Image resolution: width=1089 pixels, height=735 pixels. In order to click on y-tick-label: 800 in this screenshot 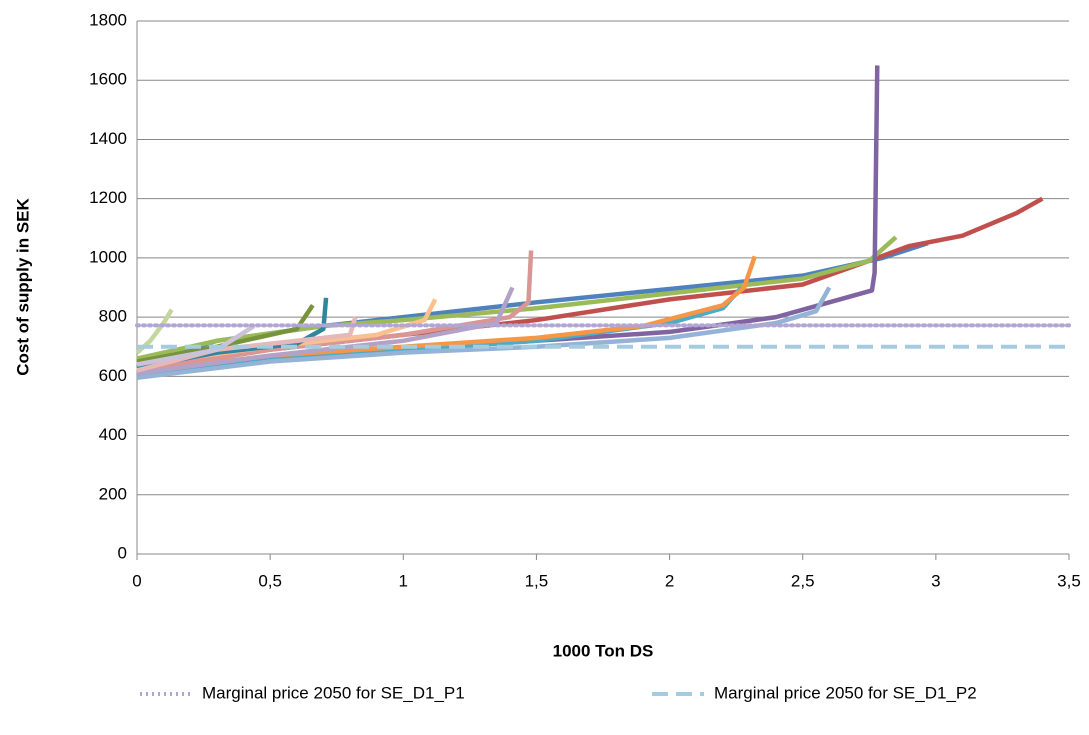, I will do `click(113, 316)`.